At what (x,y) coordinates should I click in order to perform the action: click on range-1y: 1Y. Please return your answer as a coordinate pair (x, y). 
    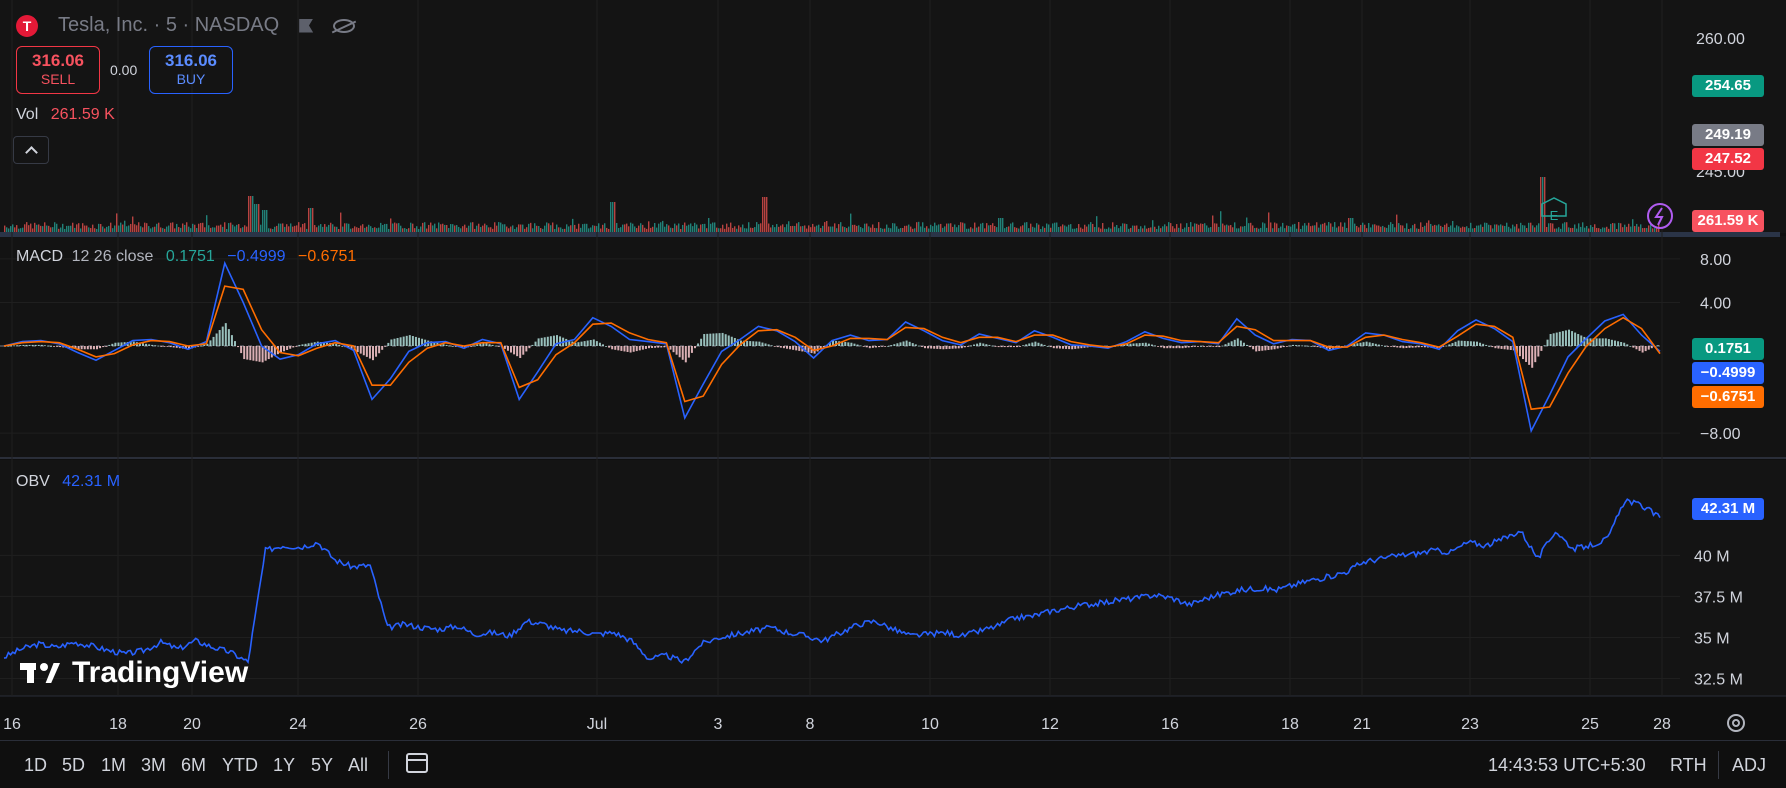
    Looking at the image, I should click on (284, 765).